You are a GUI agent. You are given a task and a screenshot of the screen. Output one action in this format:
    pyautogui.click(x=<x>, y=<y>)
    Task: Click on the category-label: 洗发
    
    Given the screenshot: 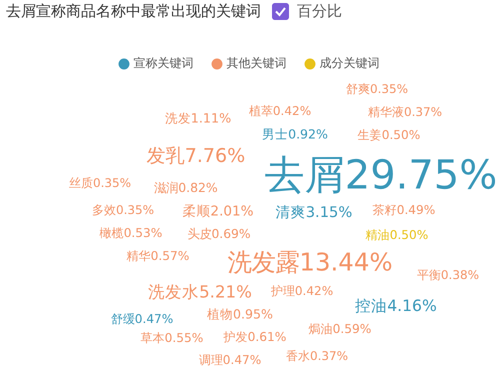 What is the action you would take?
    pyautogui.click(x=177, y=118)
    